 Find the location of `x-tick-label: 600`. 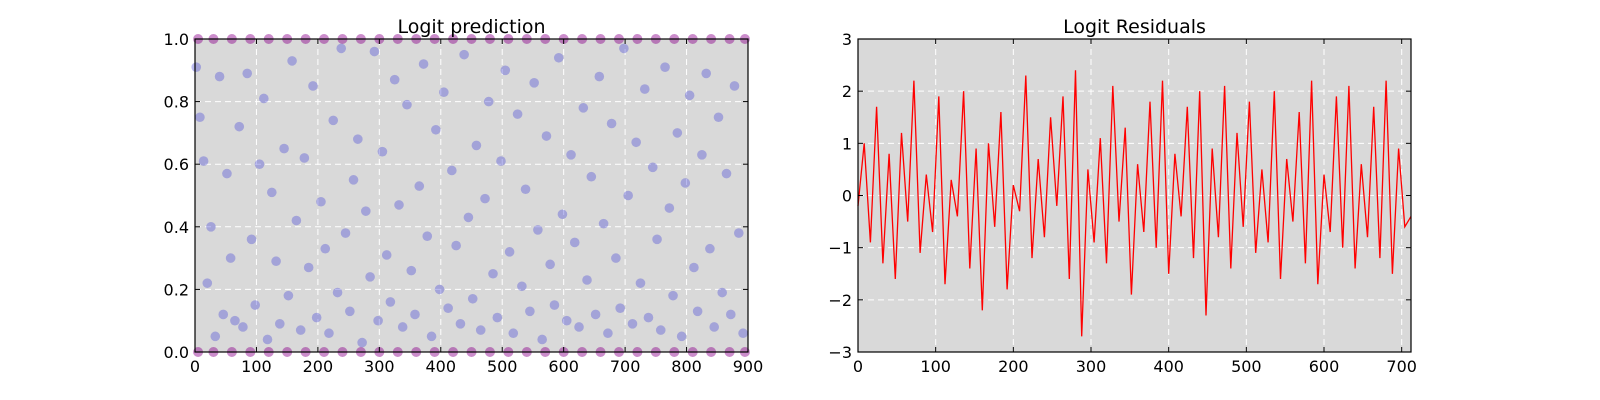

x-tick-label: 600 is located at coordinates (1324, 366).